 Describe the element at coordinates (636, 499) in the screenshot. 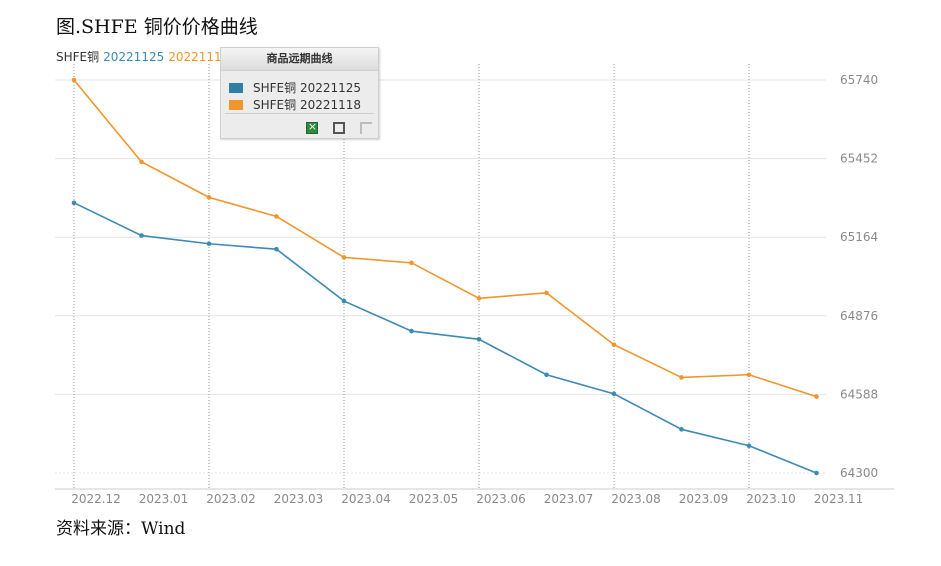

I see `x-tick-label: 2023.08` at that location.